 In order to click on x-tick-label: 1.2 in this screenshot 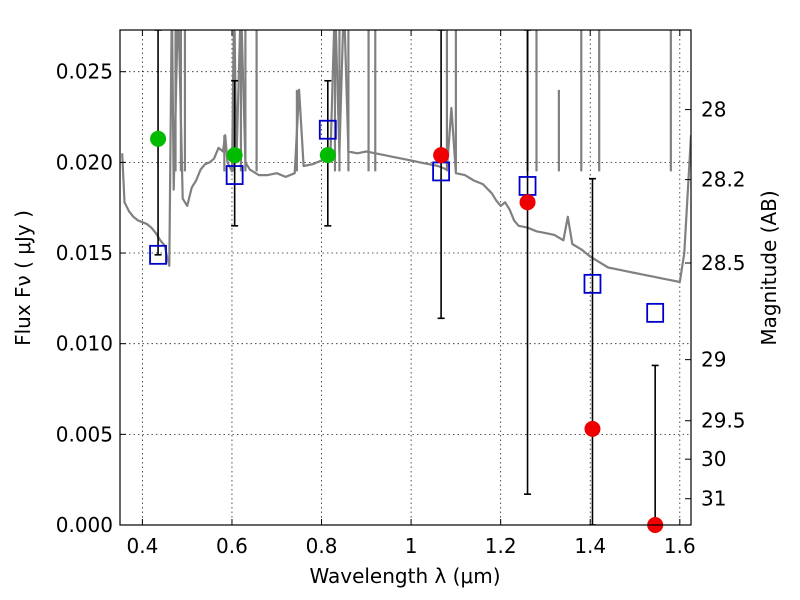, I will do `click(501, 546)`.